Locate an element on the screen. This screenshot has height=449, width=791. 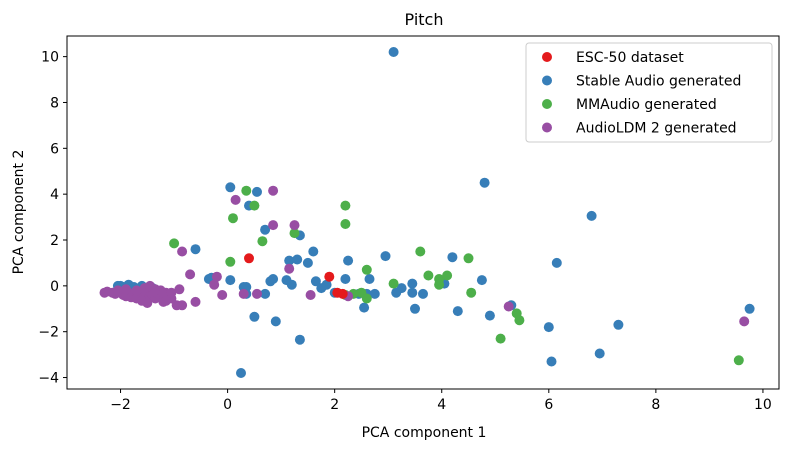
legend-label: MMAudio generated is located at coordinates (646, 105).